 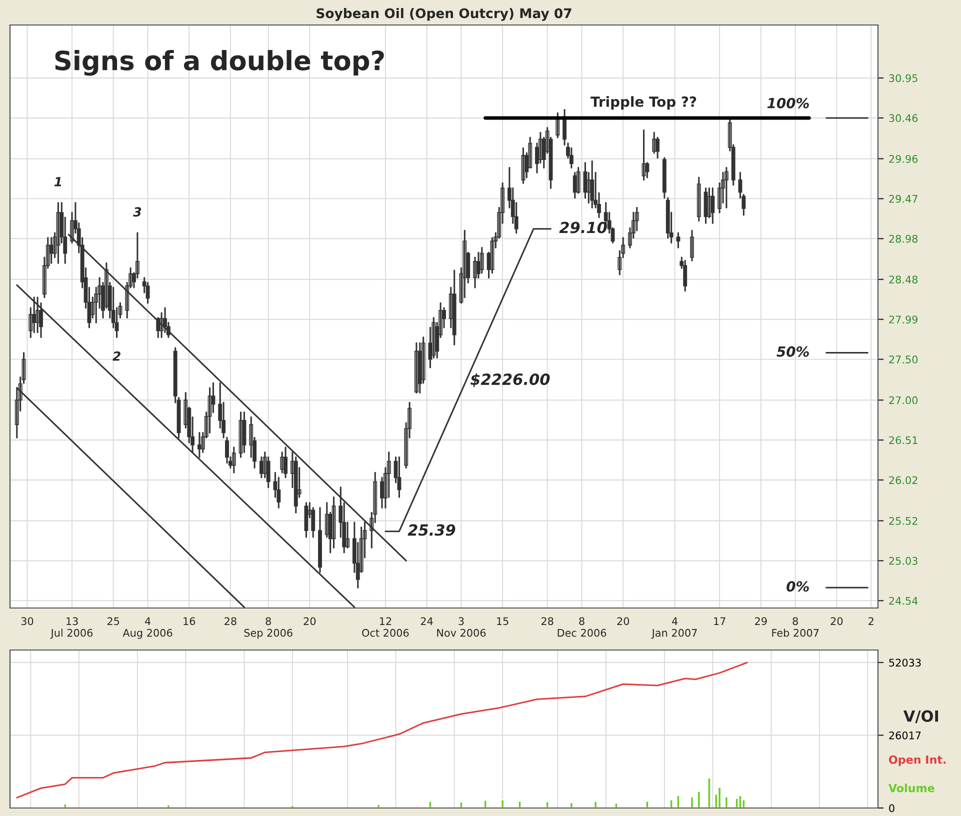 I want to click on annotation: 100%, so click(x=788, y=103).